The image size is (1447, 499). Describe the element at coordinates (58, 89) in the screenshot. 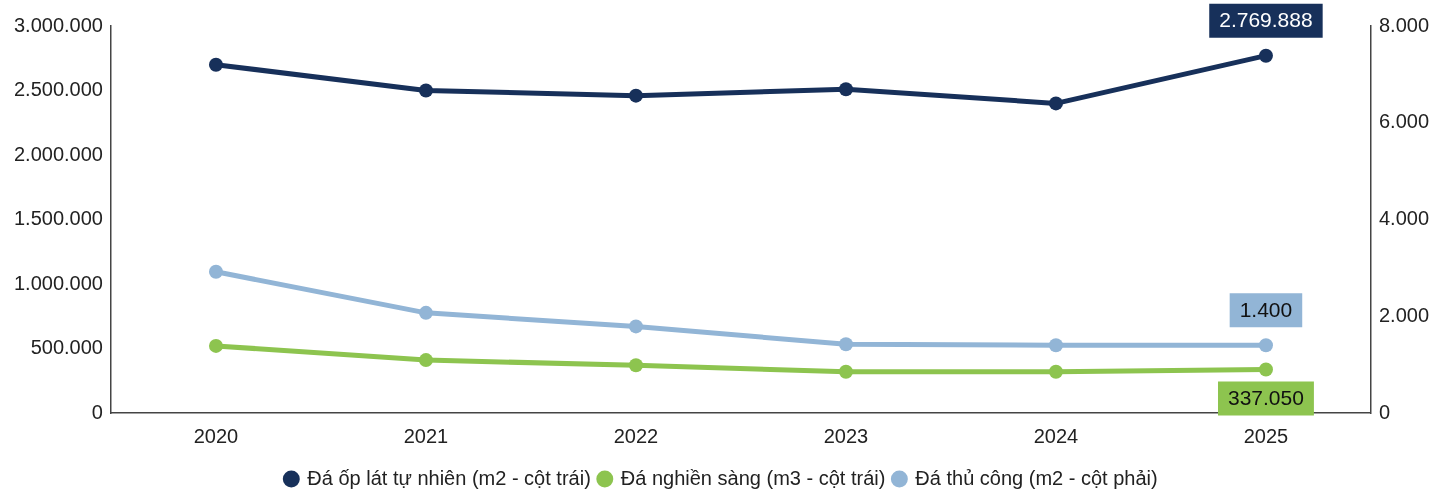

I see `y-tick-label: 2.500.000` at that location.